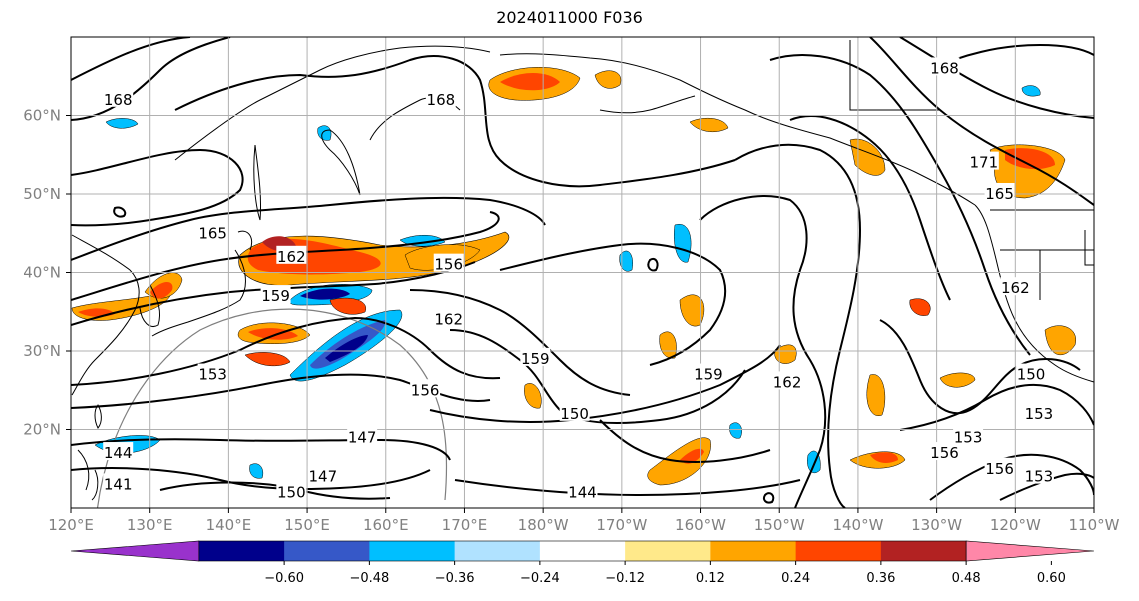 This screenshot has width=1139, height=601. I want to click on shading-orange-gulf, so click(709, 125).